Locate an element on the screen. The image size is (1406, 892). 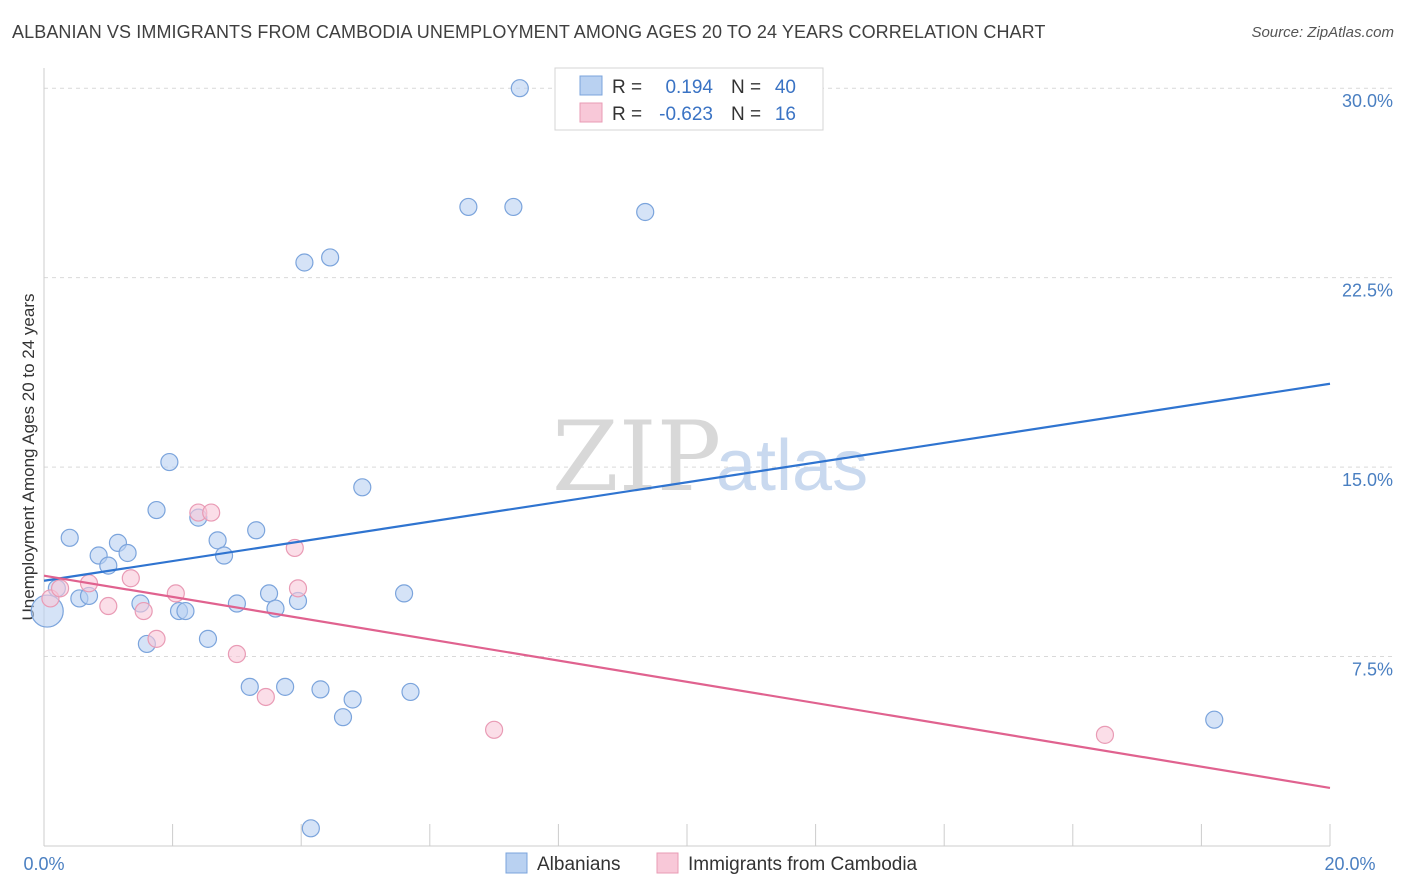
y-tick-label-0: 7.5% is located at coordinates (1372, 670).